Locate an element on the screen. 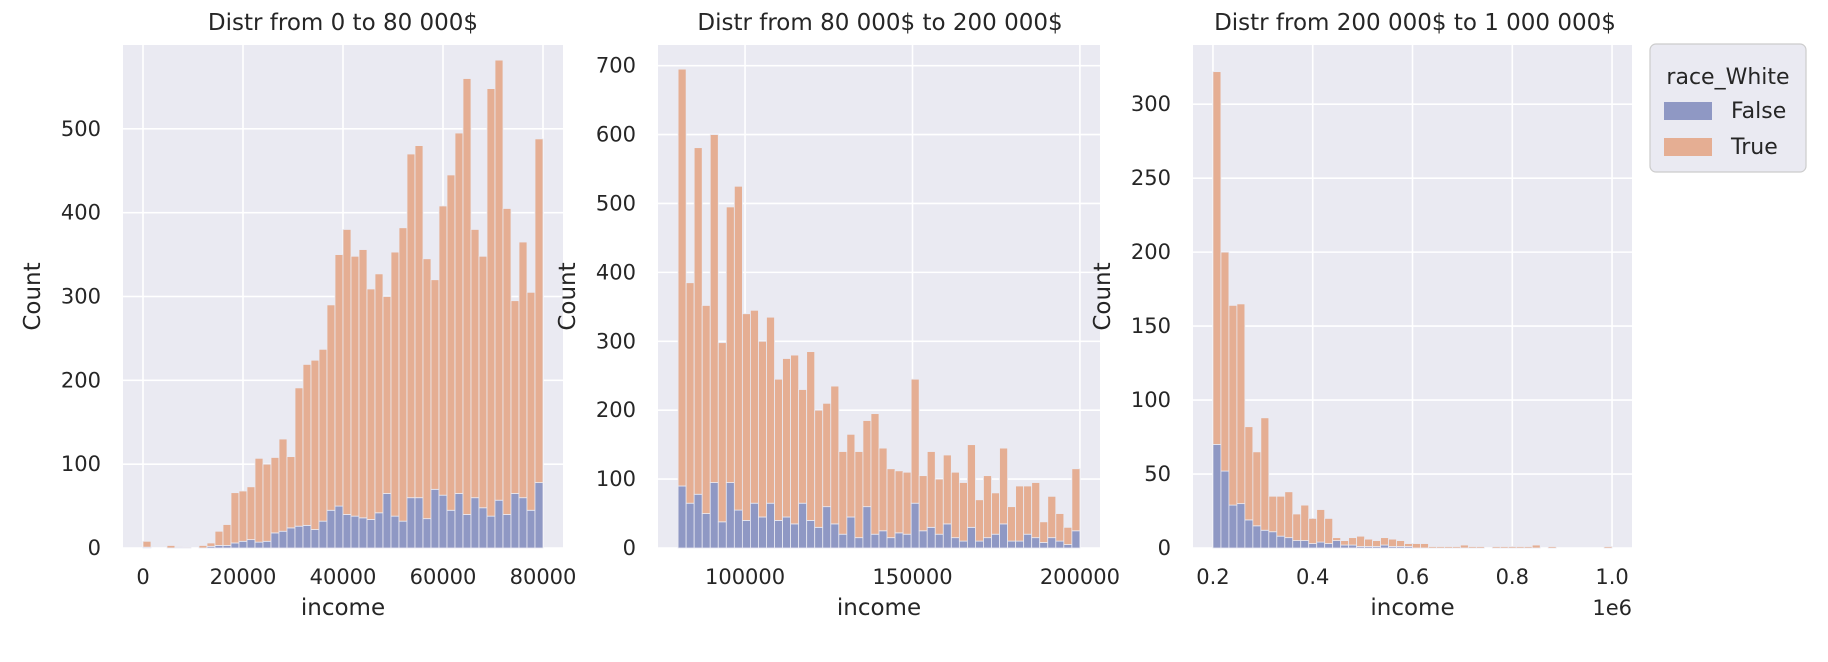  chart-2-title: Distr from 80 000$ to 200 000$ is located at coordinates (879, 23).